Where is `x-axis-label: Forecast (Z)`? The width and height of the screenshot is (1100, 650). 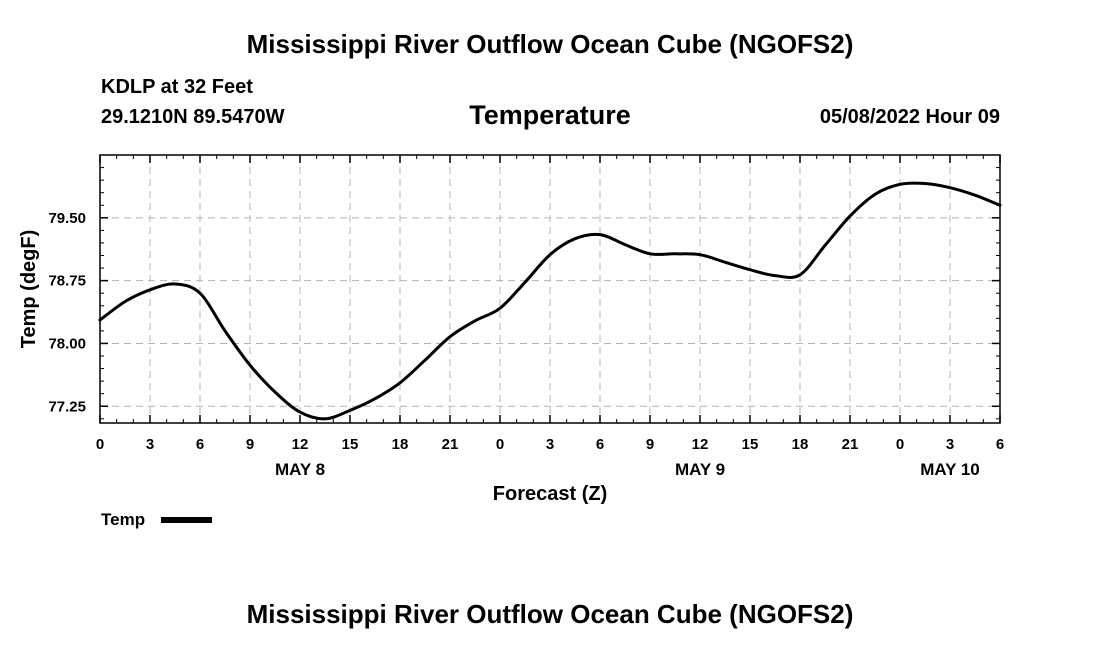 x-axis-label: Forecast (Z) is located at coordinates (550, 494).